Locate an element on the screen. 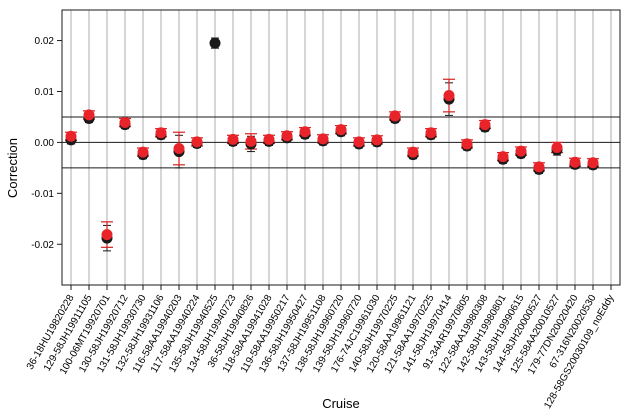 Image resolution: width=622 pixels, height=420 pixels. y-axis-ticks: -0.02 -0.01 0.00 0.01 0.02 is located at coordinates (46, 143).